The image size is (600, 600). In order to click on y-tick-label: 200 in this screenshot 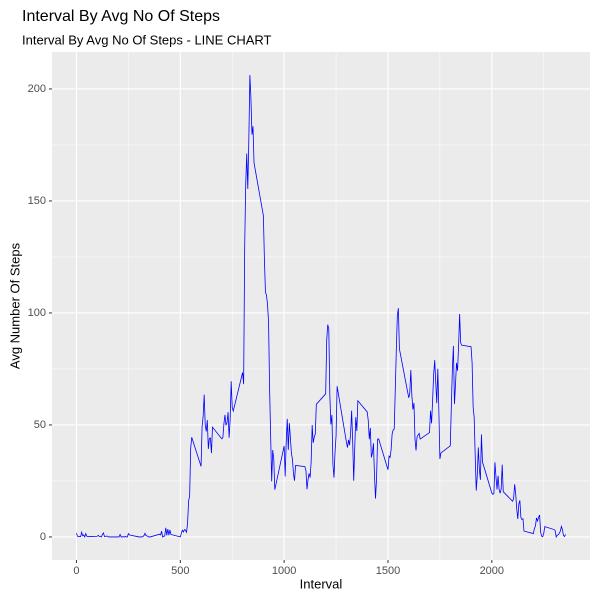, I will do `click(37, 89)`.